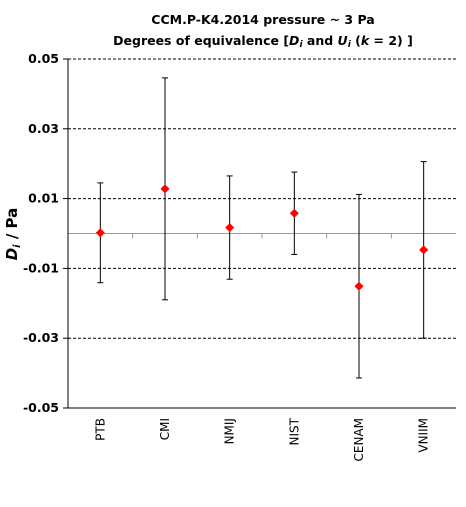  What do you see at coordinates (100, 429) in the screenshot?
I see `category-label-0: PTB` at bounding box center [100, 429].